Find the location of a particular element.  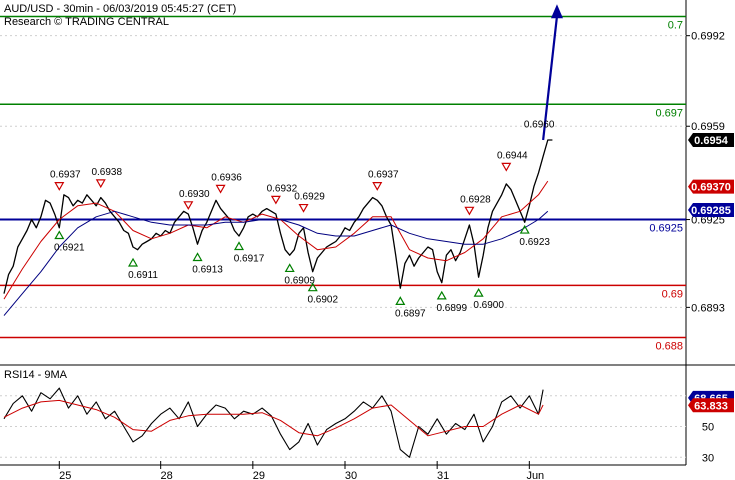

price-badge-blue is located at coordinates (711, 209).